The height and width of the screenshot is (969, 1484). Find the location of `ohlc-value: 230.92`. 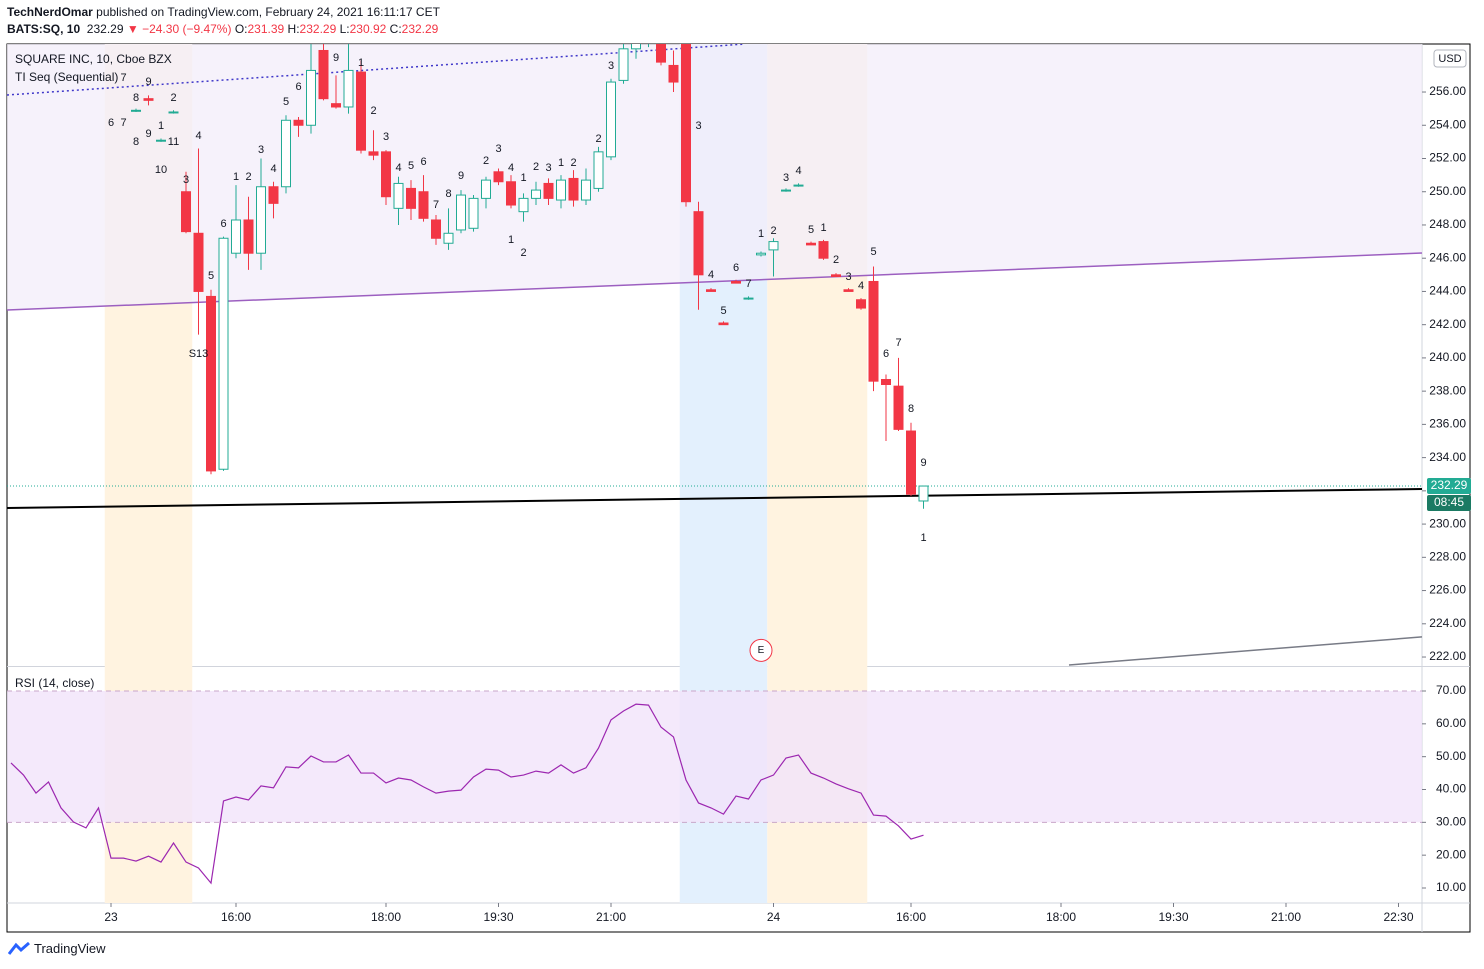

ohlc-value: 230.92 is located at coordinates (368, 29).